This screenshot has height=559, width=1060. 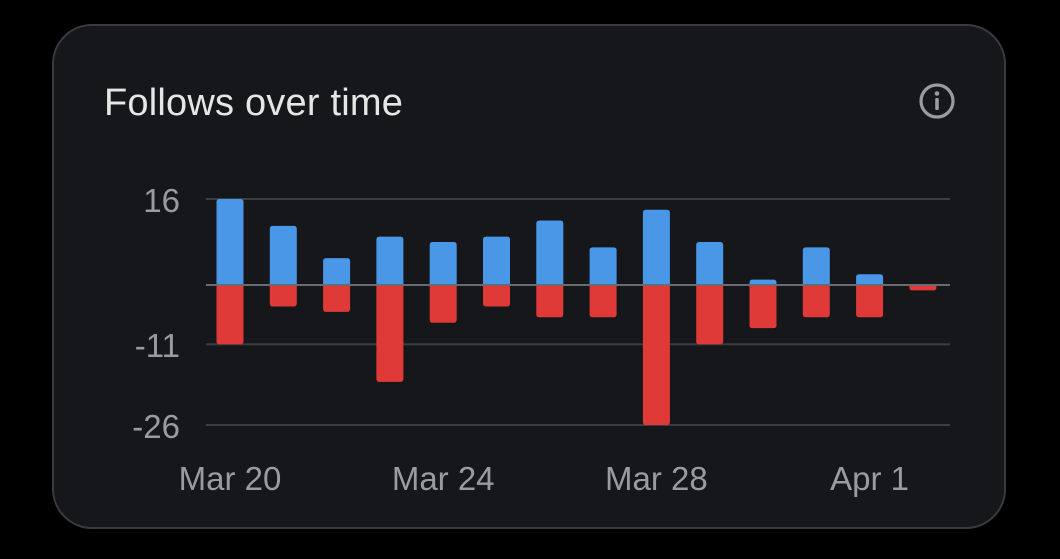 What do you see at coordinates (443, 478) in the screenshot?
I see `x-tick-label: Mar 24` at bounding box center [443, 478].